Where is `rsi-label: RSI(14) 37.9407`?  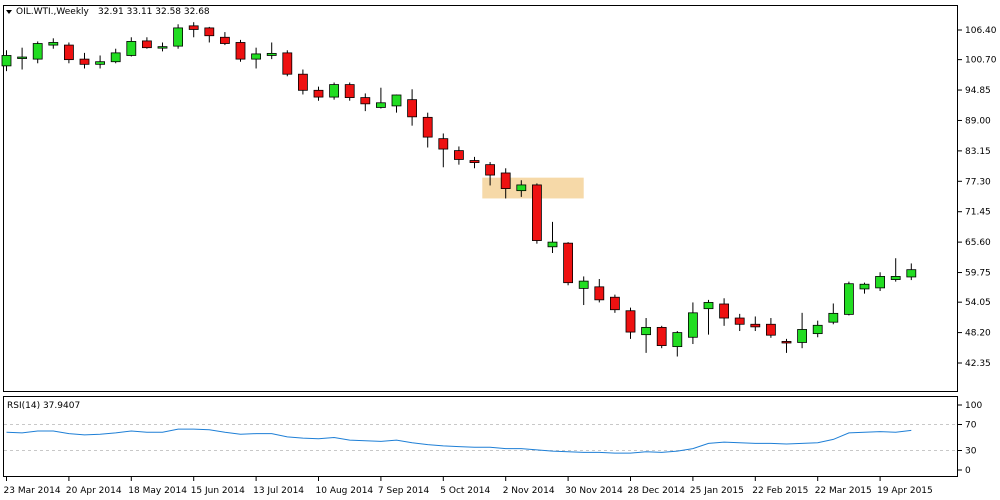
rsi-label: RSI(14) 37.9407 is located at coordinates (43, 406).